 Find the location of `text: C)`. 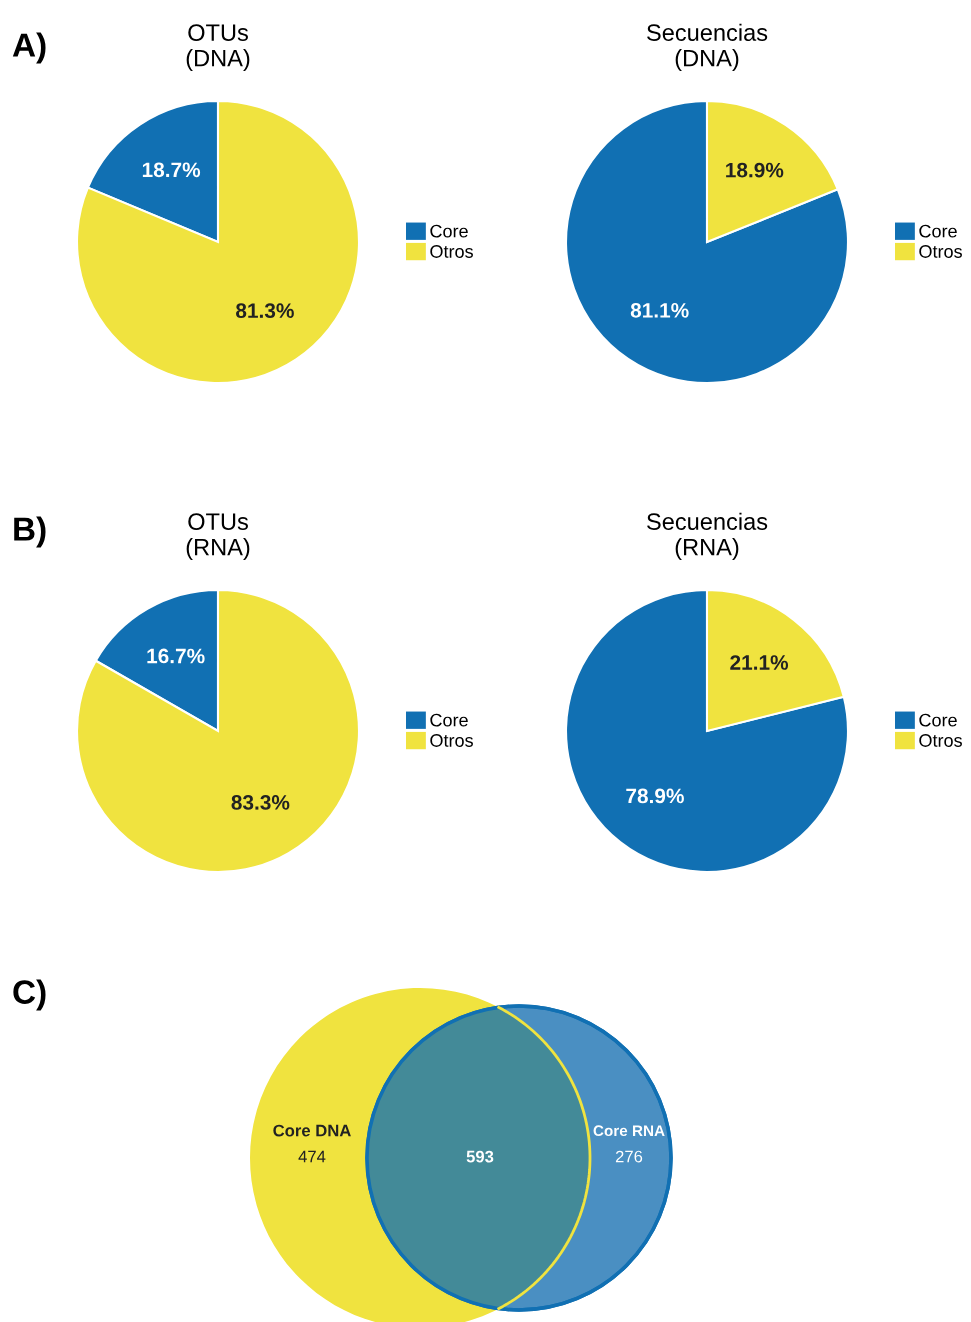

text: C) is located at coordinates (29, 995).